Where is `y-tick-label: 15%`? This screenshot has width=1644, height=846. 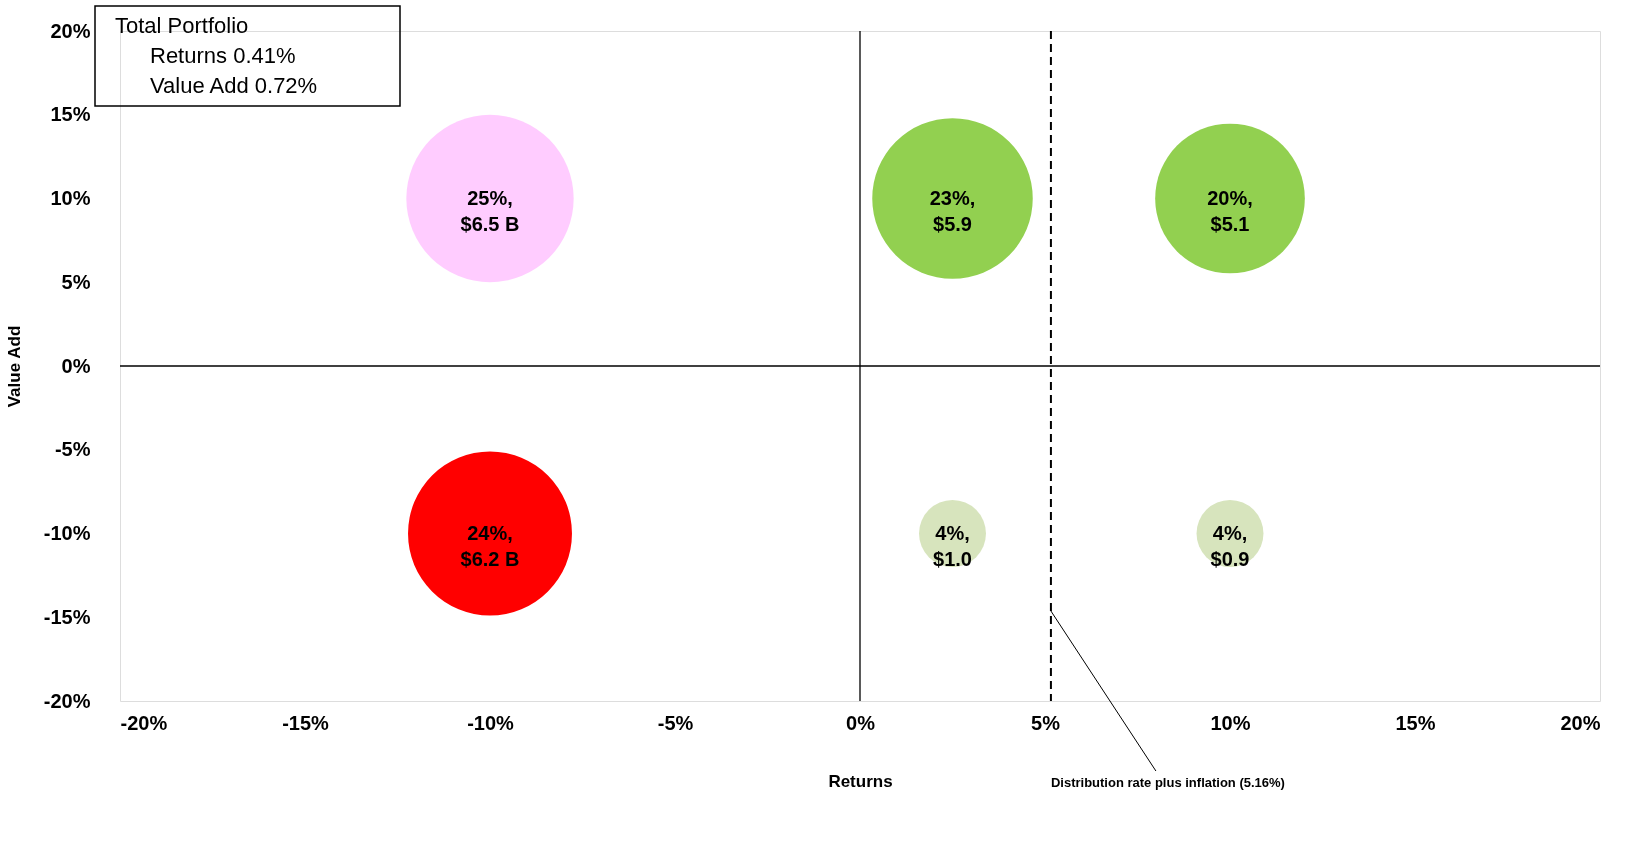 y-tick-label: 15% is located at coordinates (70, 114).